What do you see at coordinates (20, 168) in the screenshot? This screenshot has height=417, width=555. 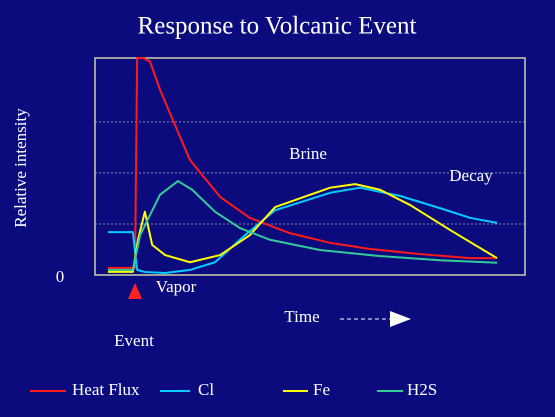 I see `y-axis-label: Relative intensity` at bounding box center [20, 168].